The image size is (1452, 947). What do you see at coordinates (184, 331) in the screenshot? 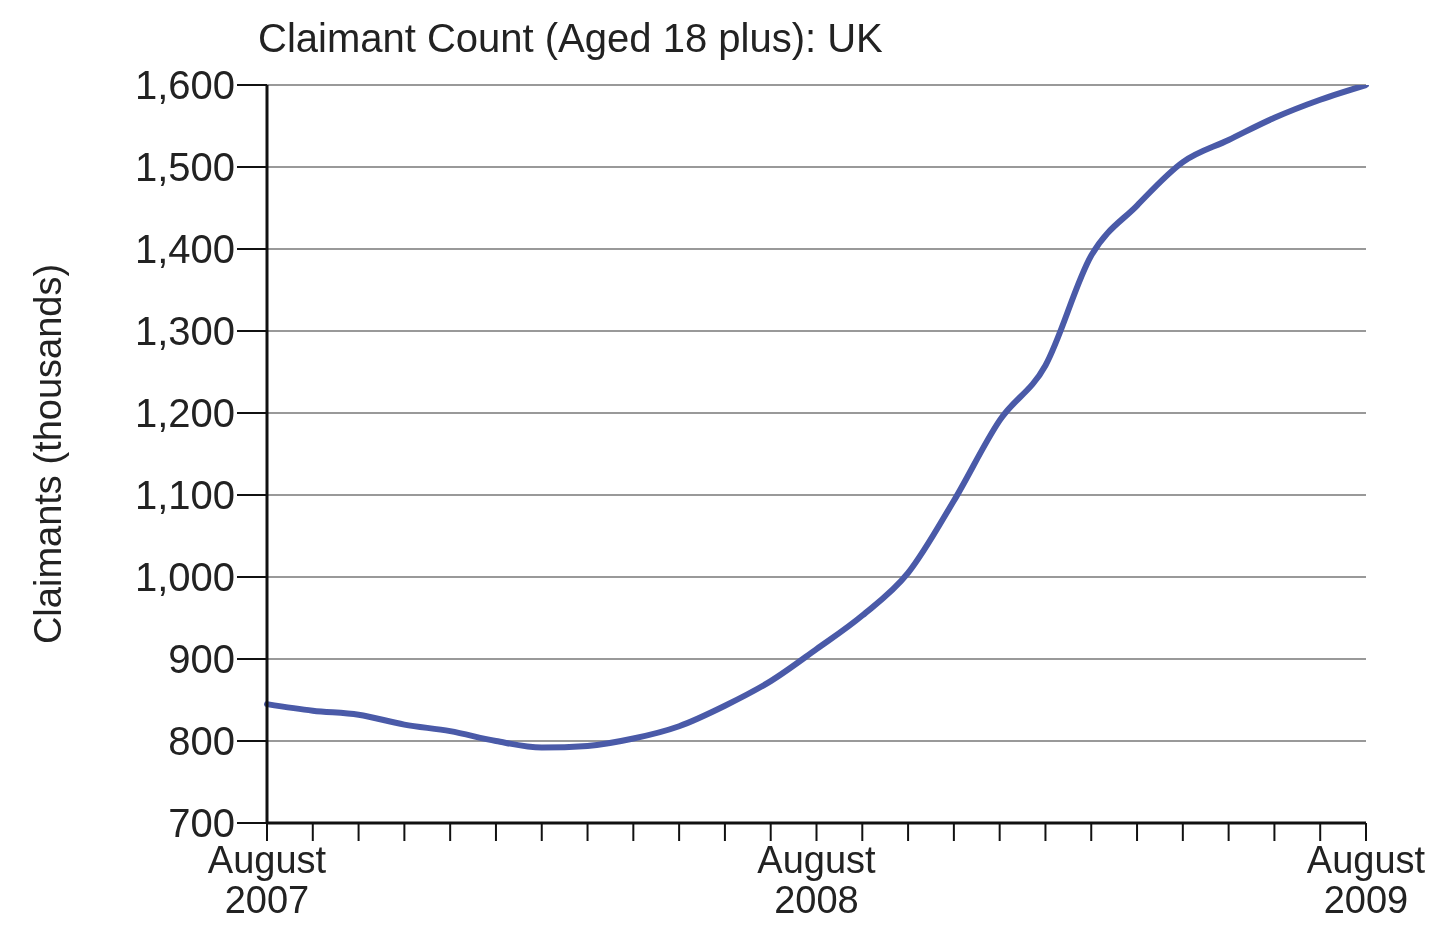
I see `y-tick-label: 1,300` at bounding box center [184, 331].